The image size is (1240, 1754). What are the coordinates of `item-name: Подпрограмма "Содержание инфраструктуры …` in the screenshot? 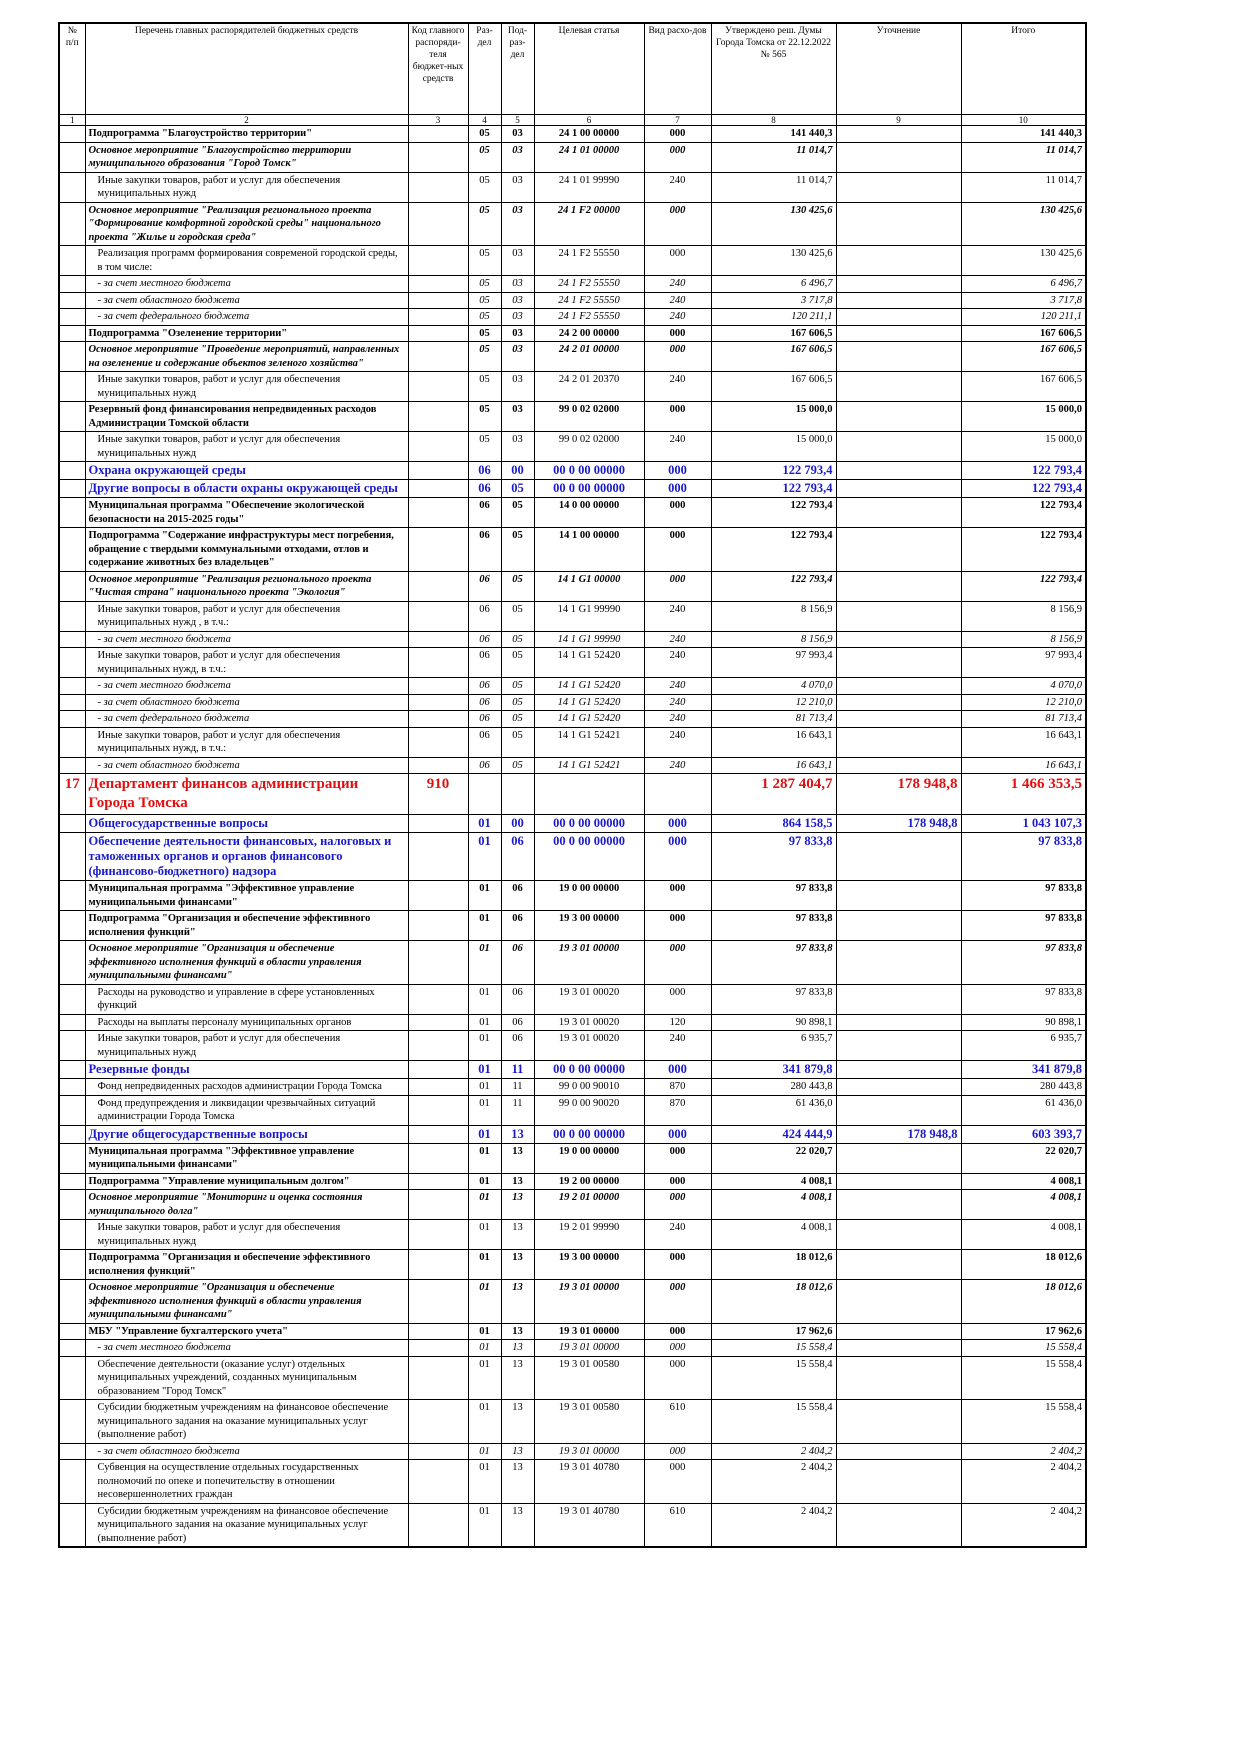 It's located at (246, 549).